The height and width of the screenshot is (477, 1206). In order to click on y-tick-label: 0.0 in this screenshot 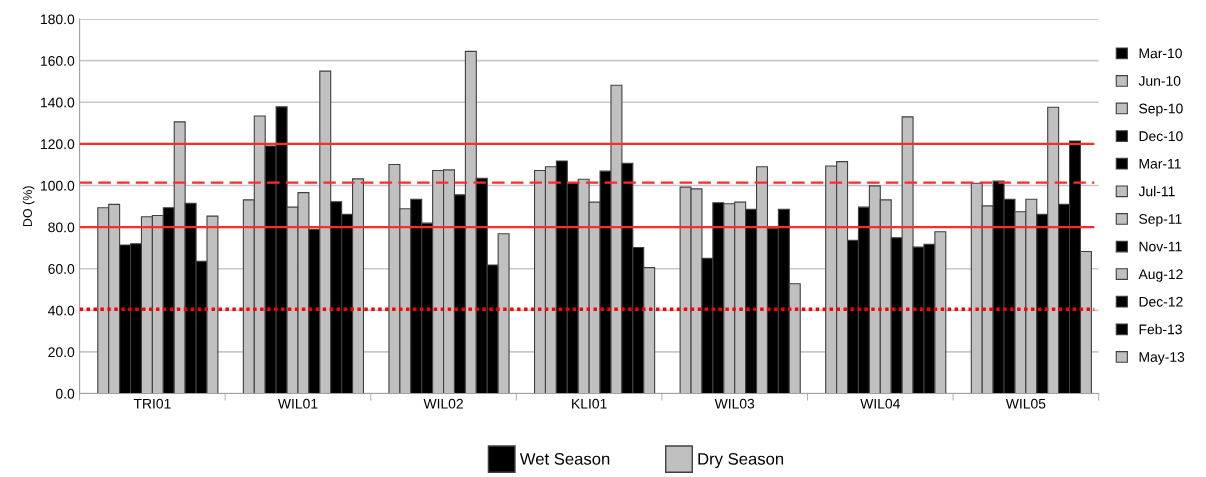, I will do `click(65, 393)`.